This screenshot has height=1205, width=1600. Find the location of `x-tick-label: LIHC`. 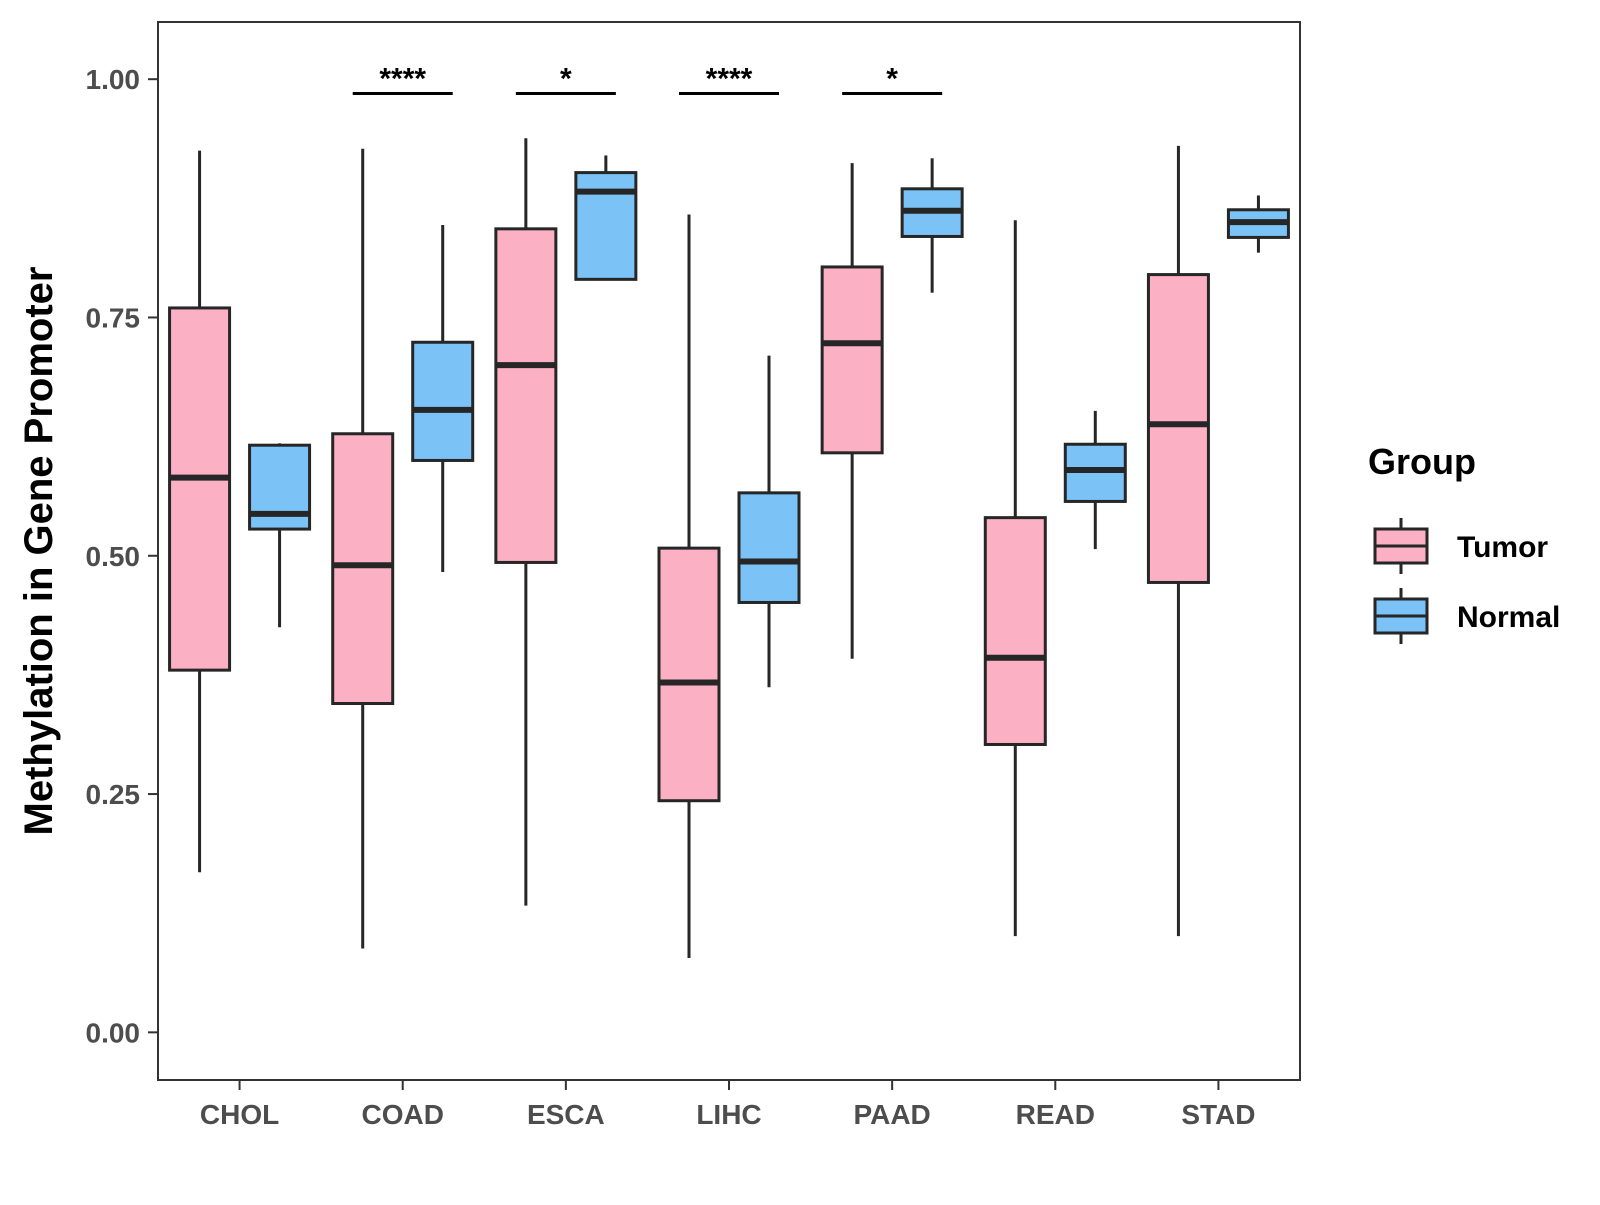

x-tick-label: LIHC is located at coordinates (728, 1114).